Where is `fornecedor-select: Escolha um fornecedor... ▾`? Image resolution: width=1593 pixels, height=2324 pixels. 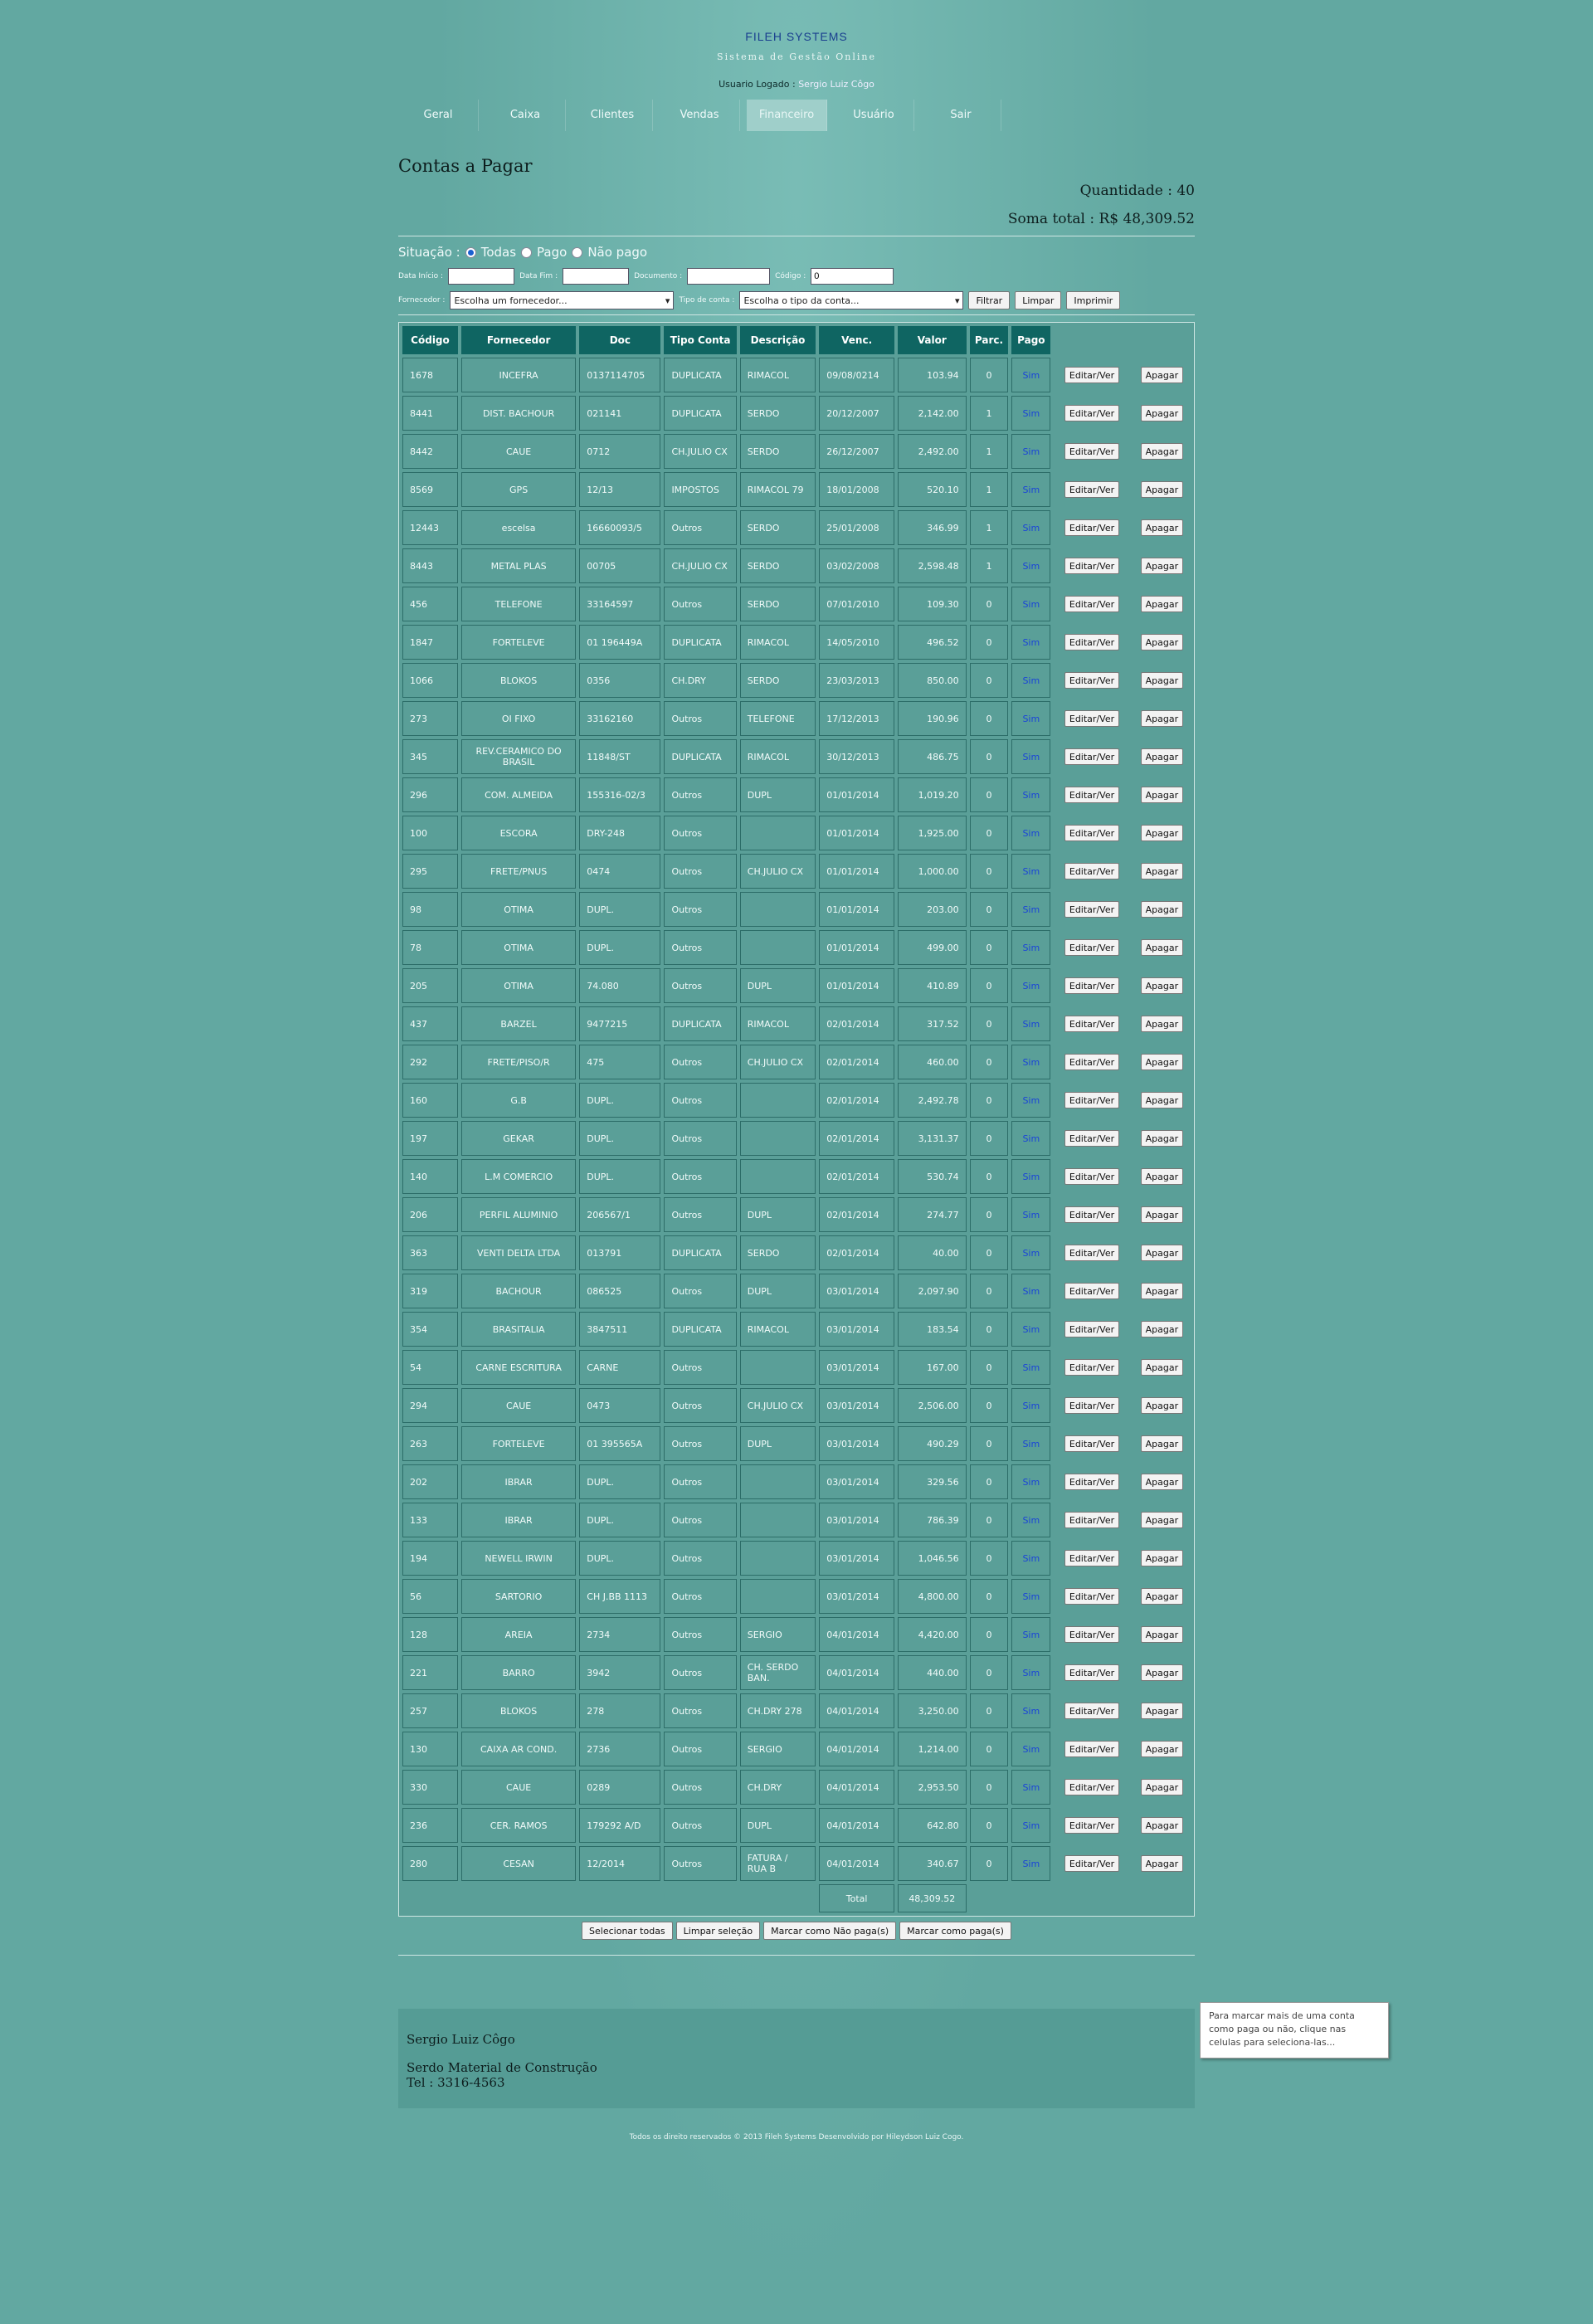 fornecedor-select: Escolha um fornecedor... ▾ is located at coordinates (562, 300).